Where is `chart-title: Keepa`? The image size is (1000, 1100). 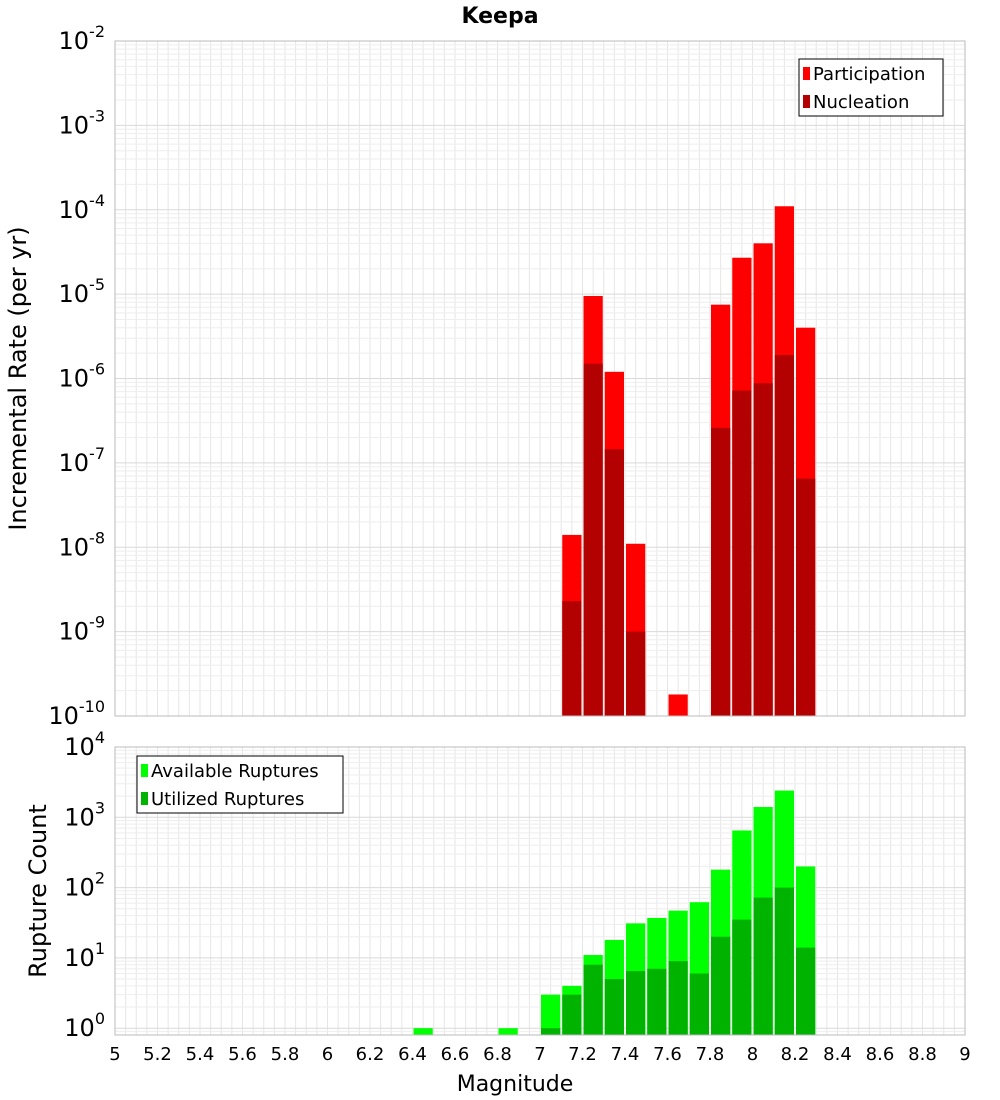 chart-title: Keepa is located at coordinates (499, 16).